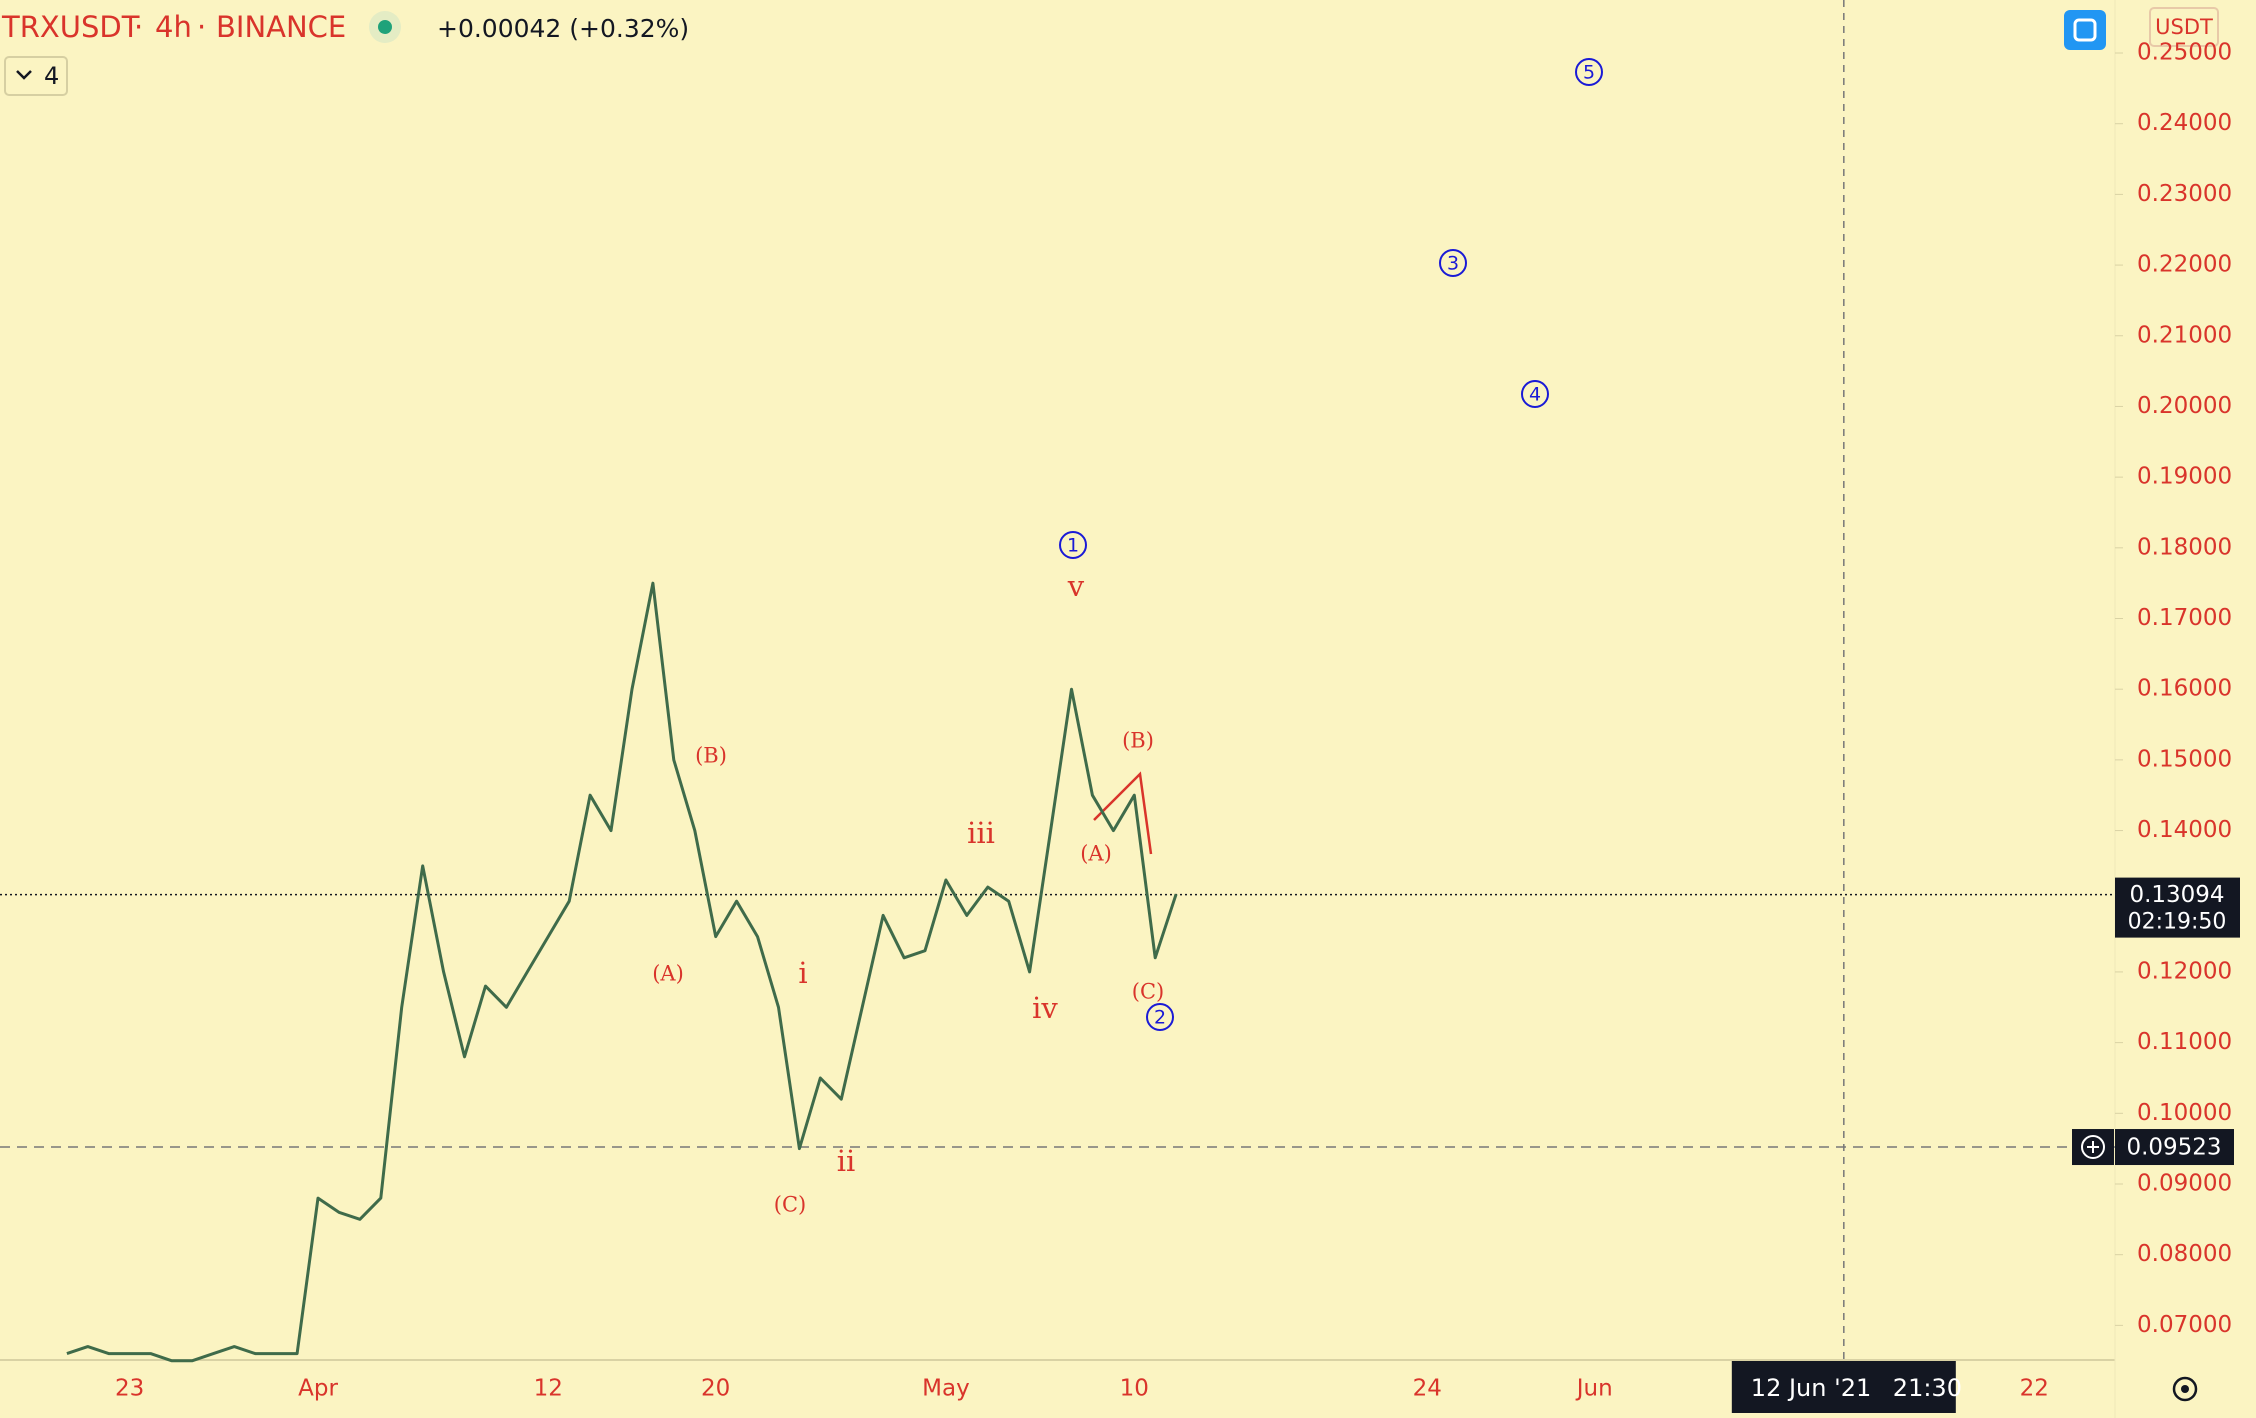 The height and width of the screenshot is (1418, 2256). What do you see at coordinates (281, 27) in the screenshot?
I see `exchange: BINANCE` at bounding box center [281, 27].